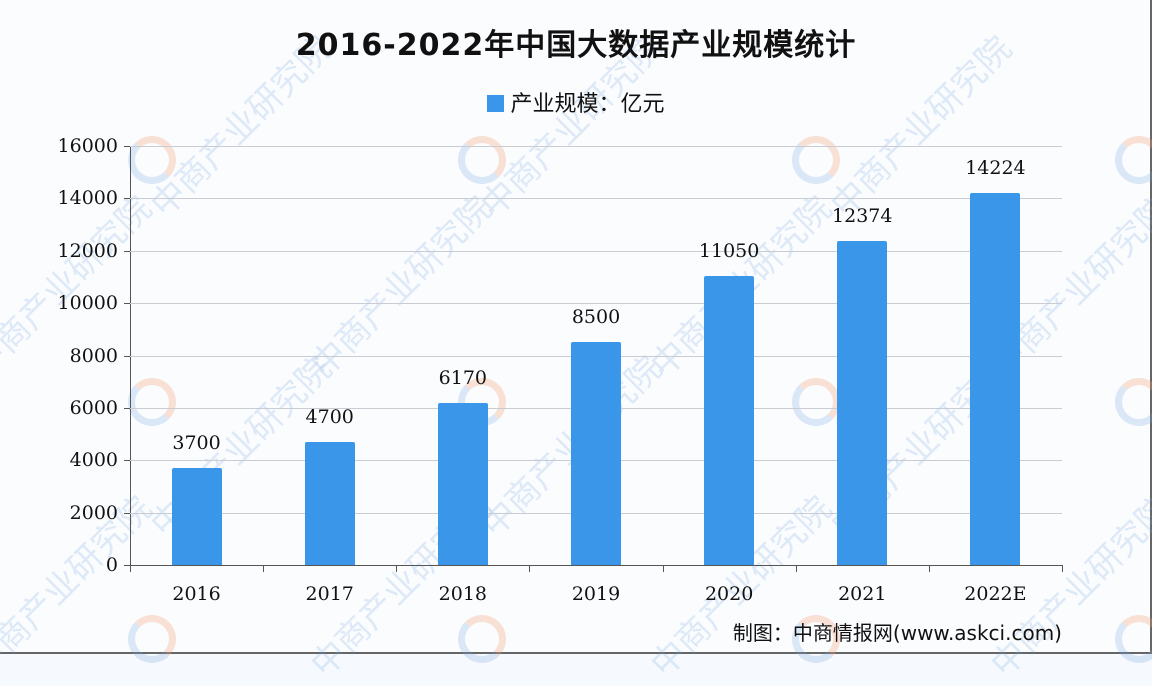  I want to click on y-tick-label: 2000, so click(93, 512).